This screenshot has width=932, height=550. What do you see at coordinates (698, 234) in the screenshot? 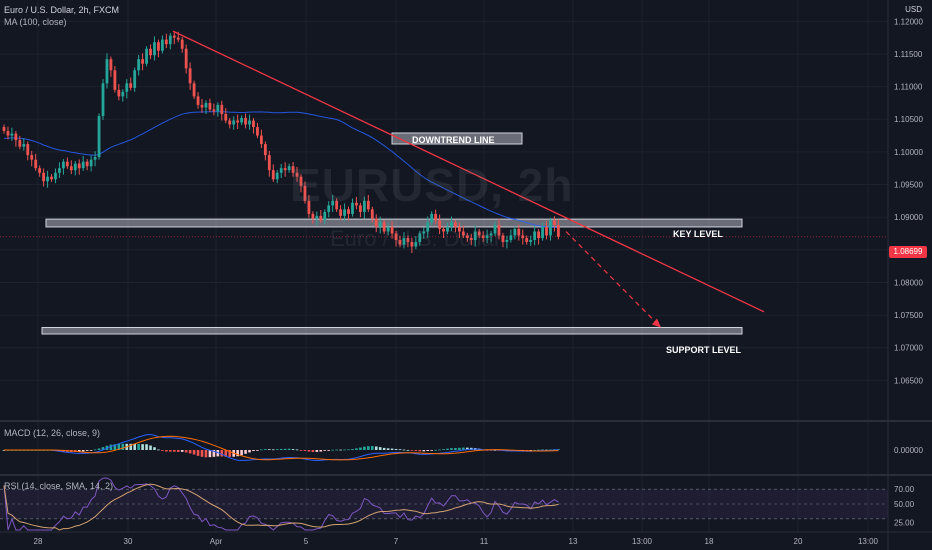
I see `key-level-label: KEY LEVEL` at bounding box center [698, 234].